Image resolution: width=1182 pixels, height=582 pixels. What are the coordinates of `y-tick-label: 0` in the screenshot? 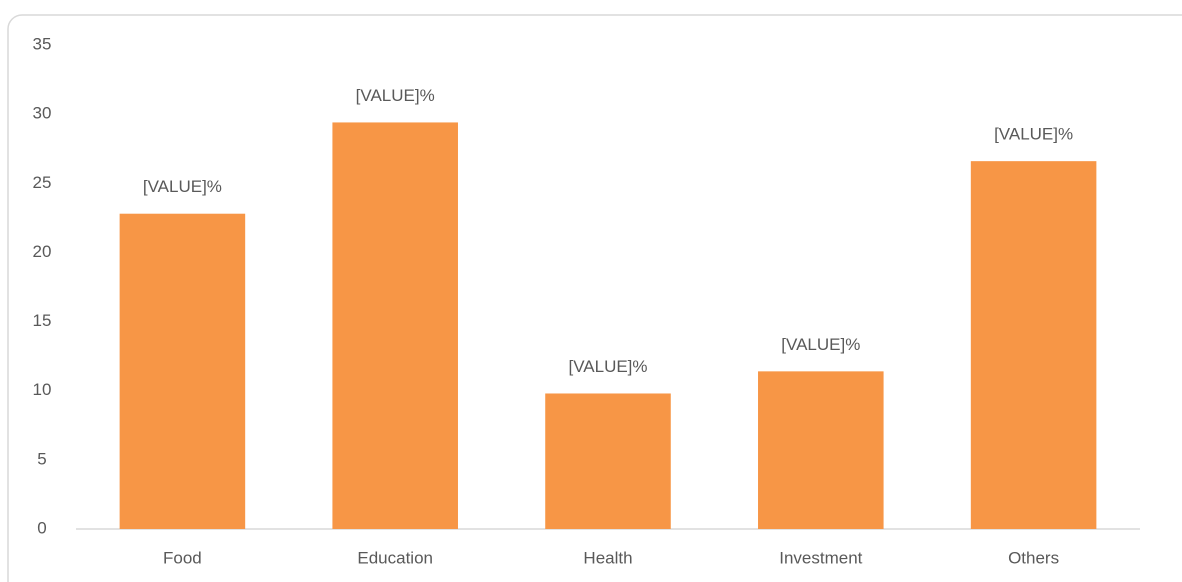 It's located at (41, 527).